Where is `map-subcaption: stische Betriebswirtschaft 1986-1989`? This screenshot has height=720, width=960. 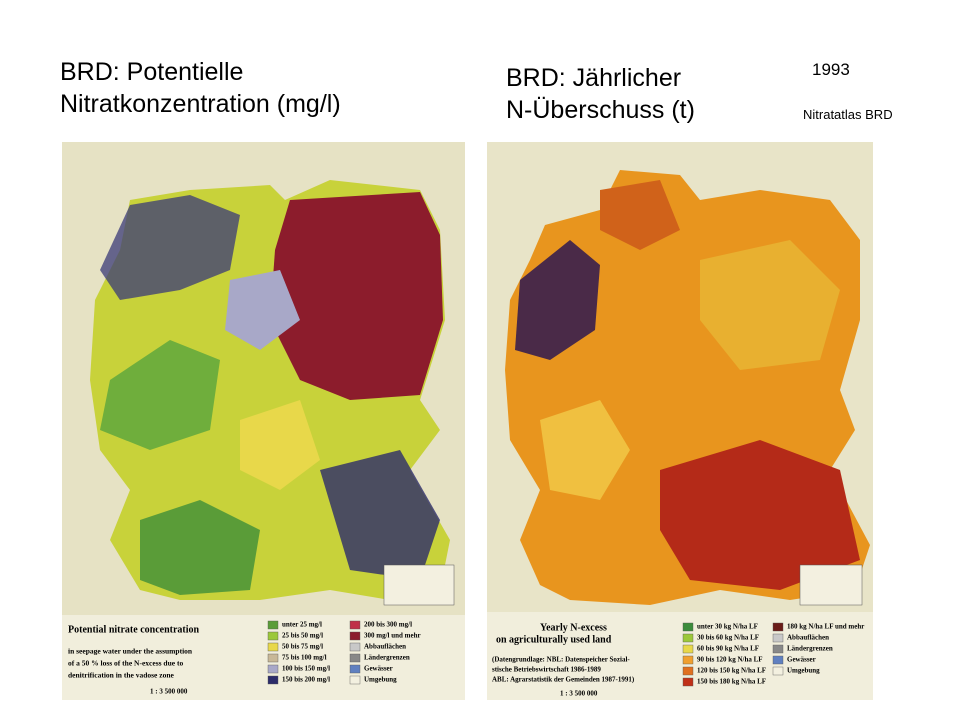 map-subcaption: stische Betriebswirtschaft 1986-1989 is located at coordinates (546, 670).